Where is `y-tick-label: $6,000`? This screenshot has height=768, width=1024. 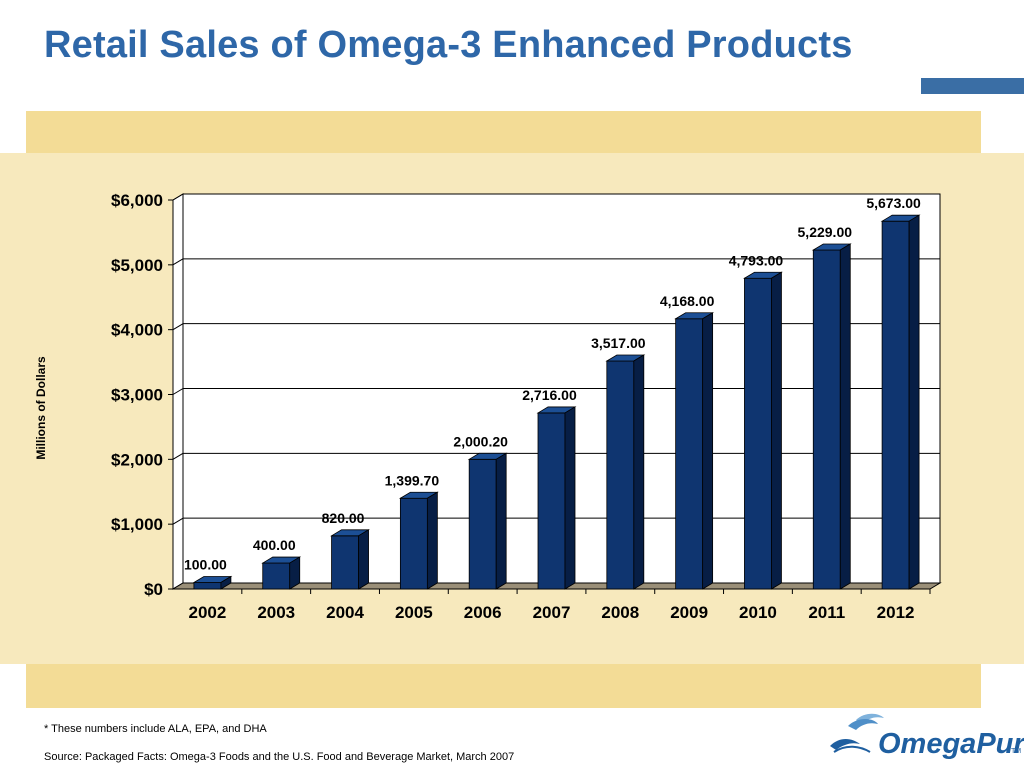 y-tick-label: $6,000 is located at coordinates (137, 200).